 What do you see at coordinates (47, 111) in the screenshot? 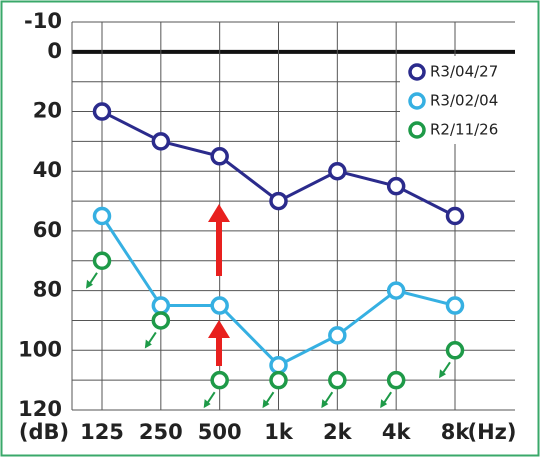
I see `y-tick-label: 20` at bounding box center [47, 111].